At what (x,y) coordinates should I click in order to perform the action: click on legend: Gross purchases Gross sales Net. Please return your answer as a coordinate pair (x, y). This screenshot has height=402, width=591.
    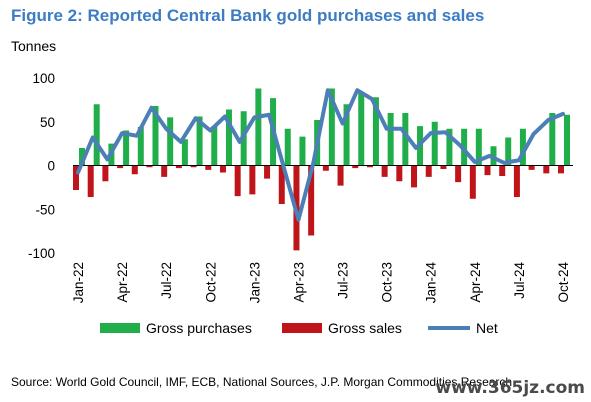
    Looking at the image, I should click on (299, 328).